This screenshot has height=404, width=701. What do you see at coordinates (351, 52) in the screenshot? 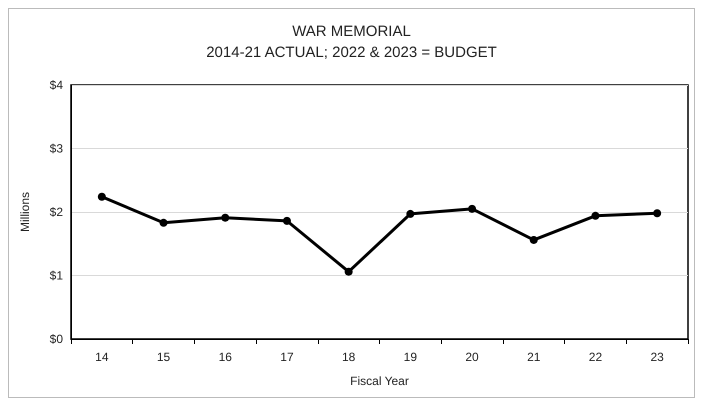
I see `chart-subtitle: 2014-21 ACTUAL; 2022 & 2023 = BUDGET` at bounding box center [351, 52].